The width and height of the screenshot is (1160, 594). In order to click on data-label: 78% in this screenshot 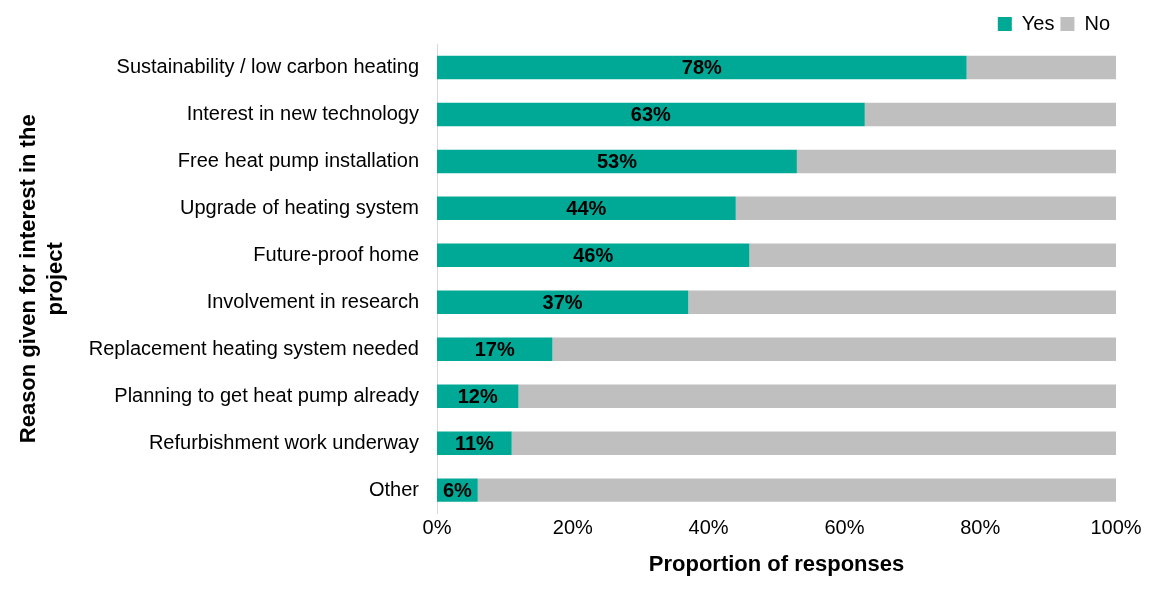, I will do `click(702, 67)`.